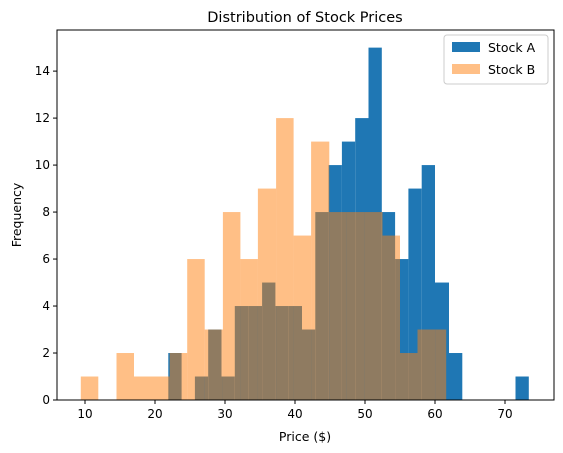 The width and height of the screenshot is (563, 453). I want to click on x-axis-ticks: 10 20 30 40 50 60 70, so click(295, 410).